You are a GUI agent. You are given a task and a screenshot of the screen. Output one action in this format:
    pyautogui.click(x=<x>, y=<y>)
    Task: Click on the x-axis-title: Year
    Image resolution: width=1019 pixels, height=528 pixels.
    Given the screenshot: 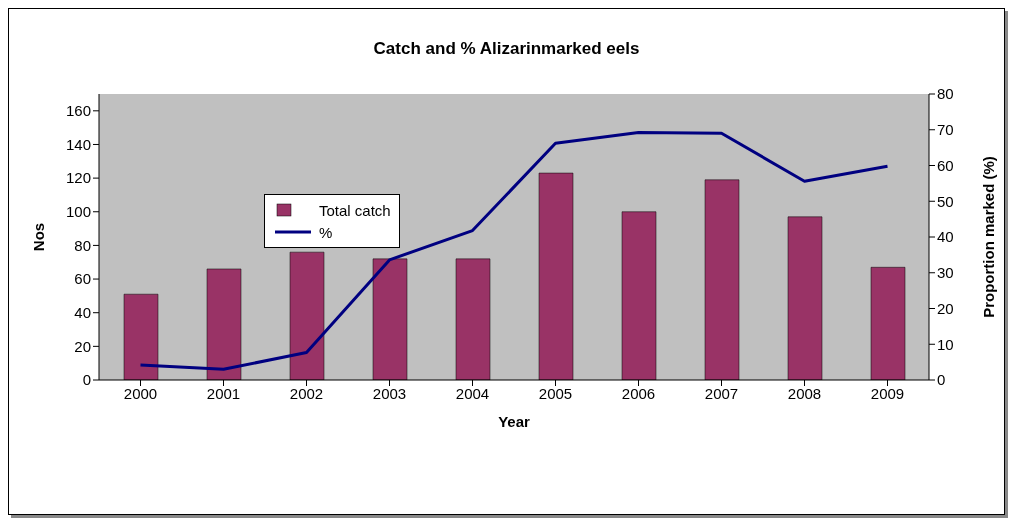 What is the action you would take?
    pyautogui.click(x=514, y=421)
    